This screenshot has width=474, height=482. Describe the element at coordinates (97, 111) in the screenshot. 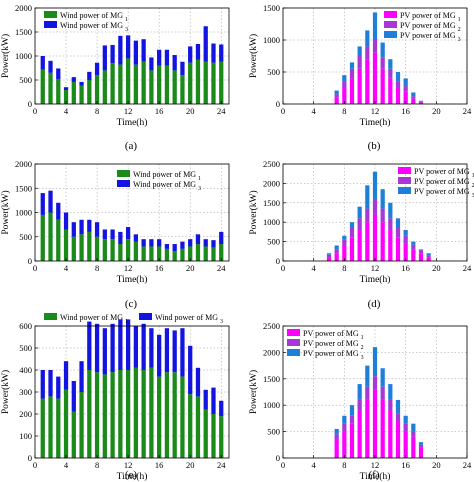

I see `x-tick-label: 8` at that location.